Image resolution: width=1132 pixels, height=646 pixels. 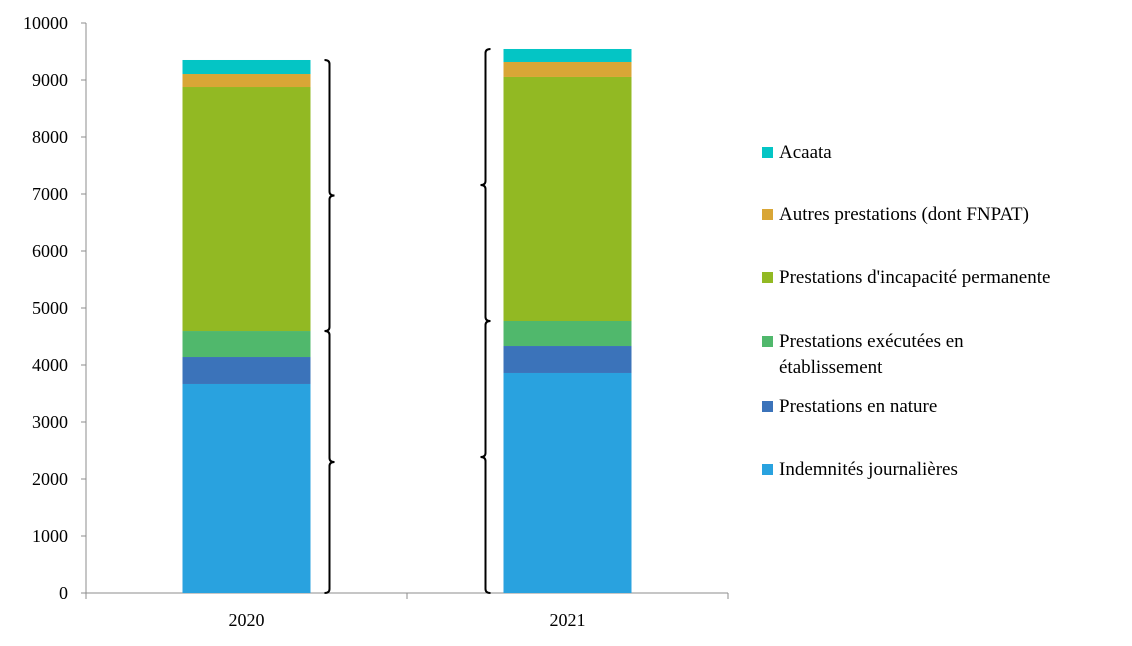 I want to click on y-tick-label: 10000, so click(x=45, y=23).